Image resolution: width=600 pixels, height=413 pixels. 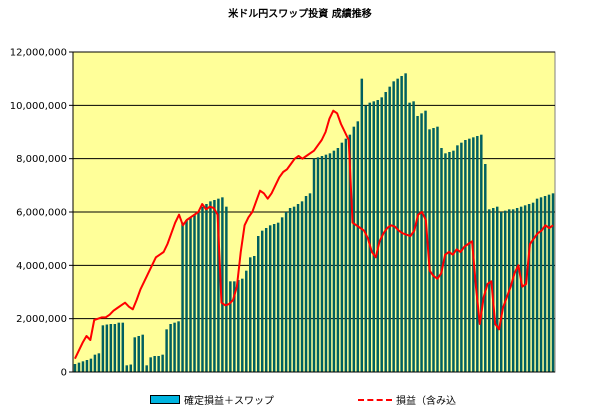 What do you see at coordinates (41, 213) in the screenshot?
I see `y-tick-label: 6,000,000` at bounding box center [41, 213].